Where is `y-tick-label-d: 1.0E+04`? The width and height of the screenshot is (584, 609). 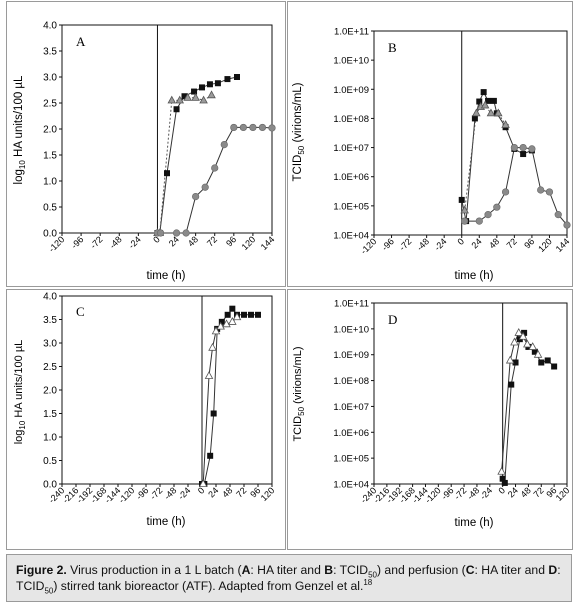 y-tick-label-d: 1.0E+04 is located at coordinates (351, 485).